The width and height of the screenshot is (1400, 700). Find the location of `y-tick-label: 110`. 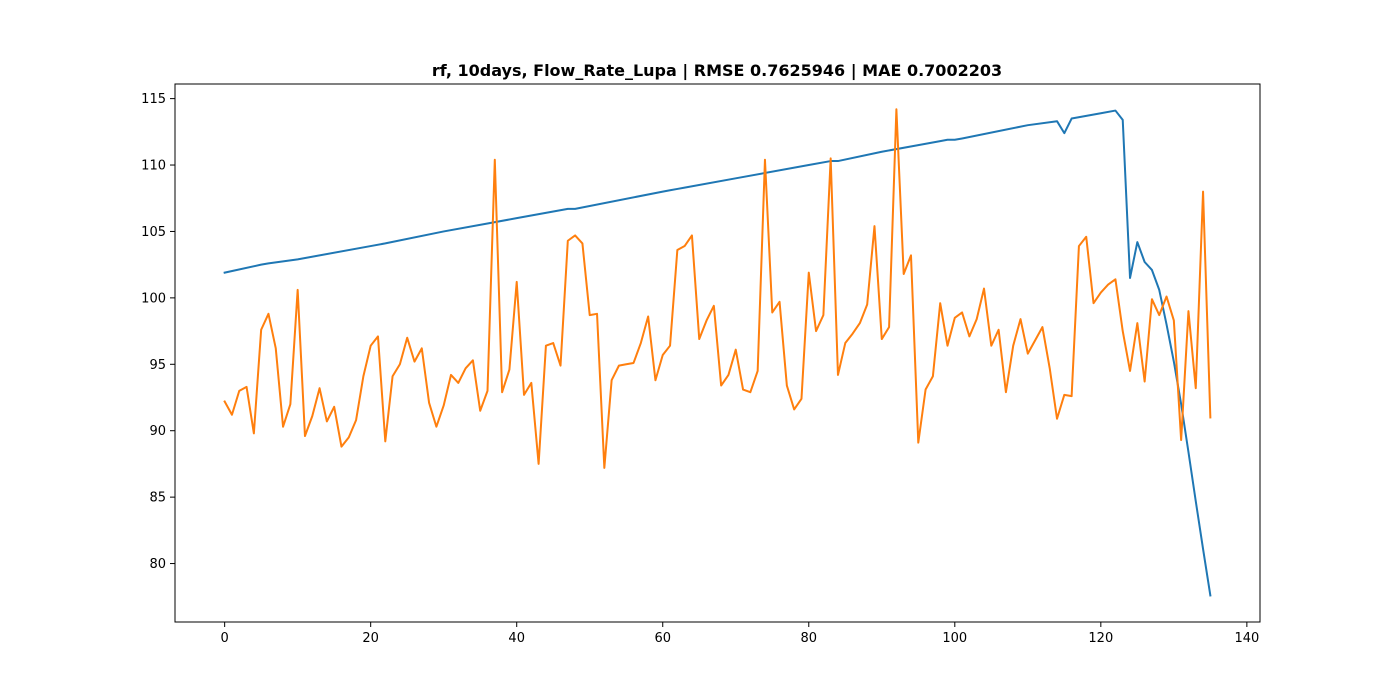

y-tick-label: 110 is located at coordinates (153, 166).